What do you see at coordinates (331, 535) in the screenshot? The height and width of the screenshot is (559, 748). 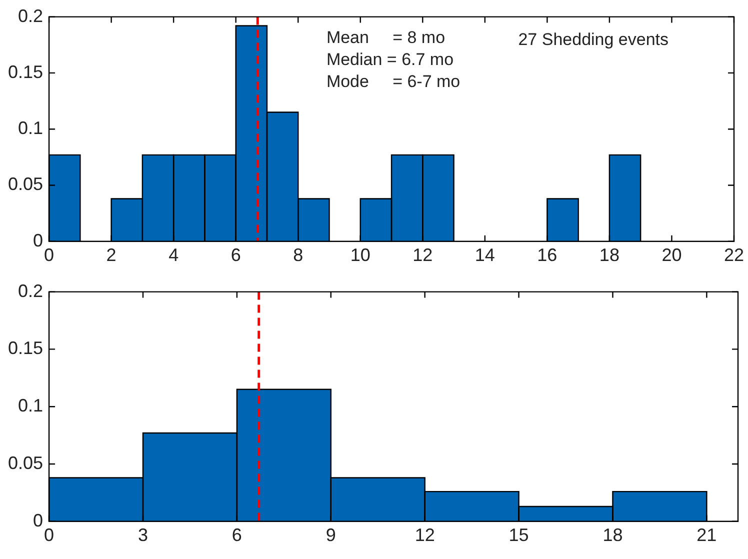 I see `x-tick-label: 9` at bounding box center [331, 535].